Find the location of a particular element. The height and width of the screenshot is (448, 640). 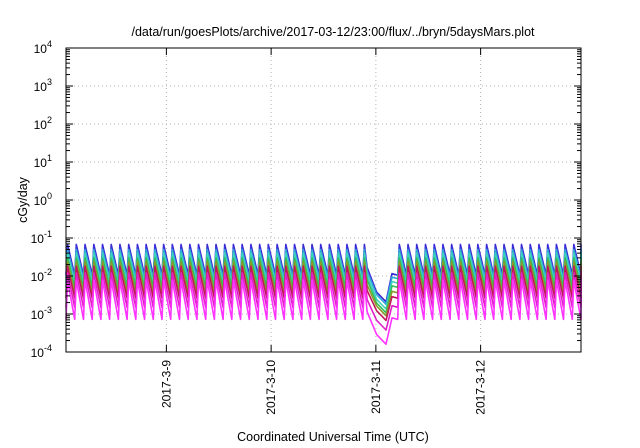

y-tick-label: 10³ is located at coordinates (43, 85).